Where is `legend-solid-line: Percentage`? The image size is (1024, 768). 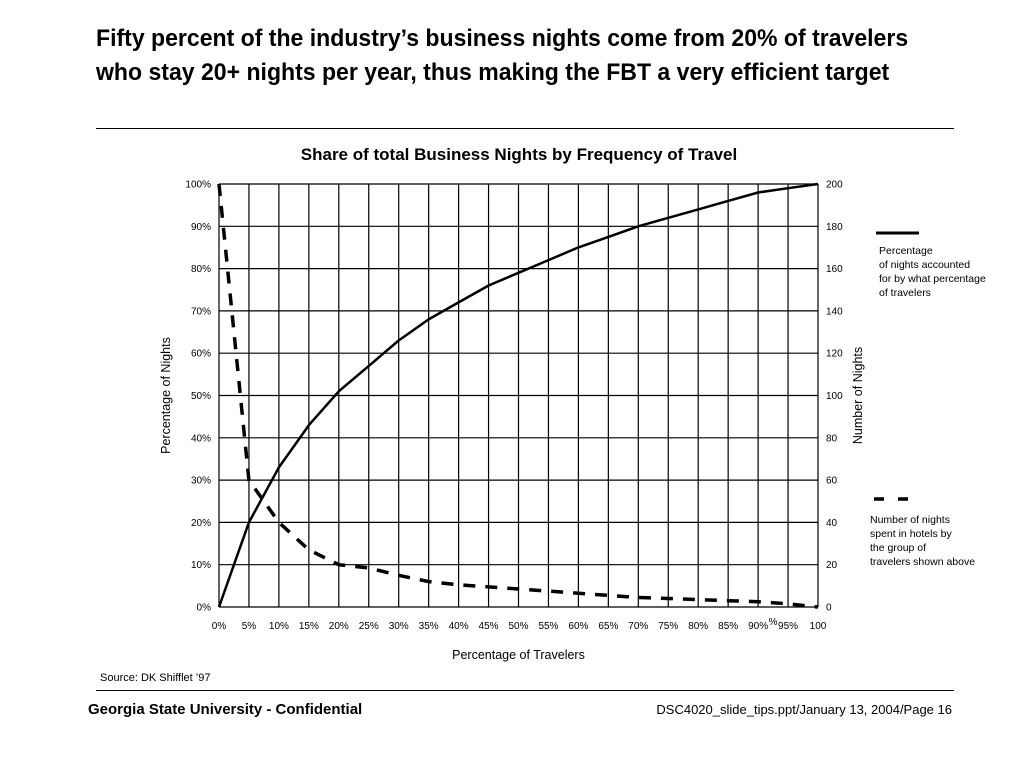
legend-solid-line: Percentage is located at coordinates (906, 251).